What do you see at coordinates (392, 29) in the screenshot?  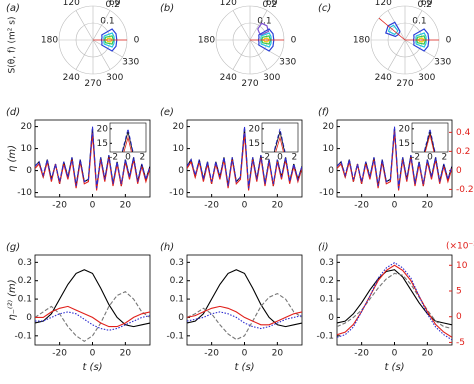 I see `secondary-direction` at bounding box center [392, 29].